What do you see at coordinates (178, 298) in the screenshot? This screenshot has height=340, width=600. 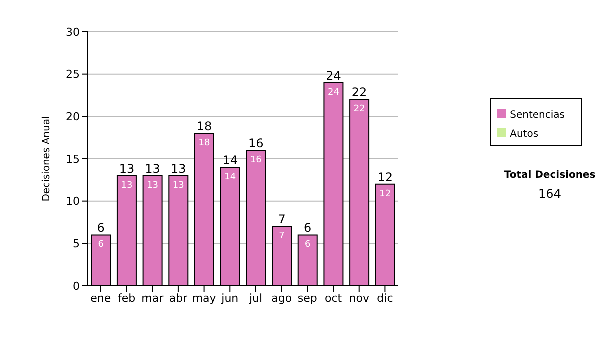 I see `x-tick-label: abr` at bounding box center [178, 298].